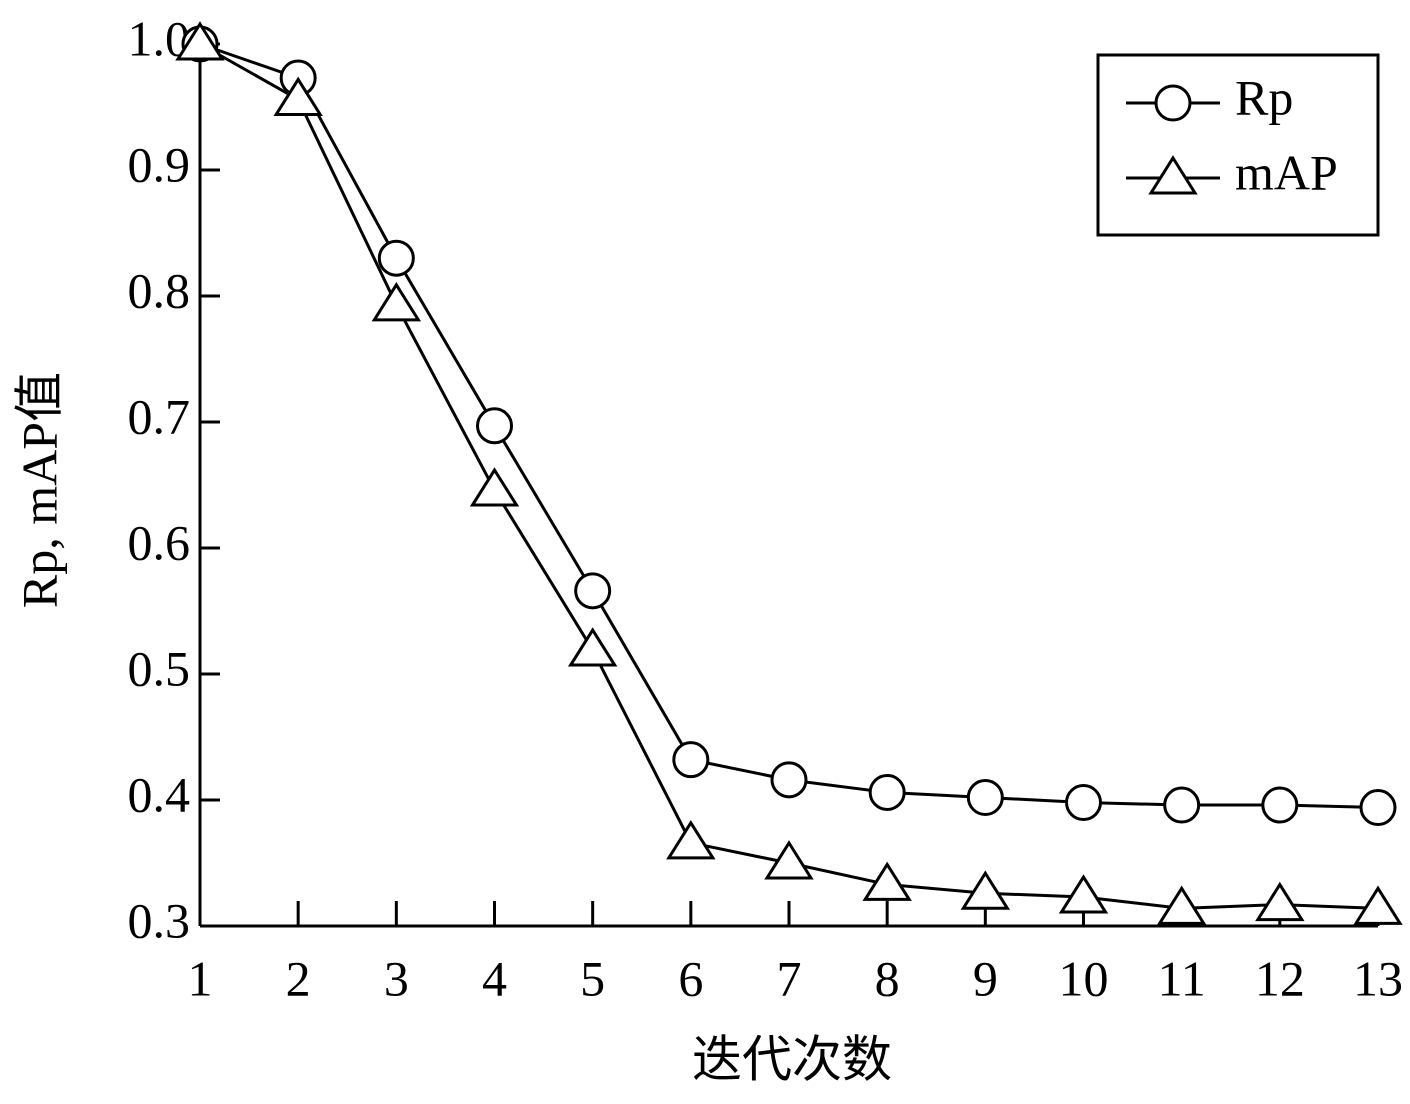  Describe the element at coordinates (159, 542) in the screenshot. I see `y-tick-label: 0.6` at that location.